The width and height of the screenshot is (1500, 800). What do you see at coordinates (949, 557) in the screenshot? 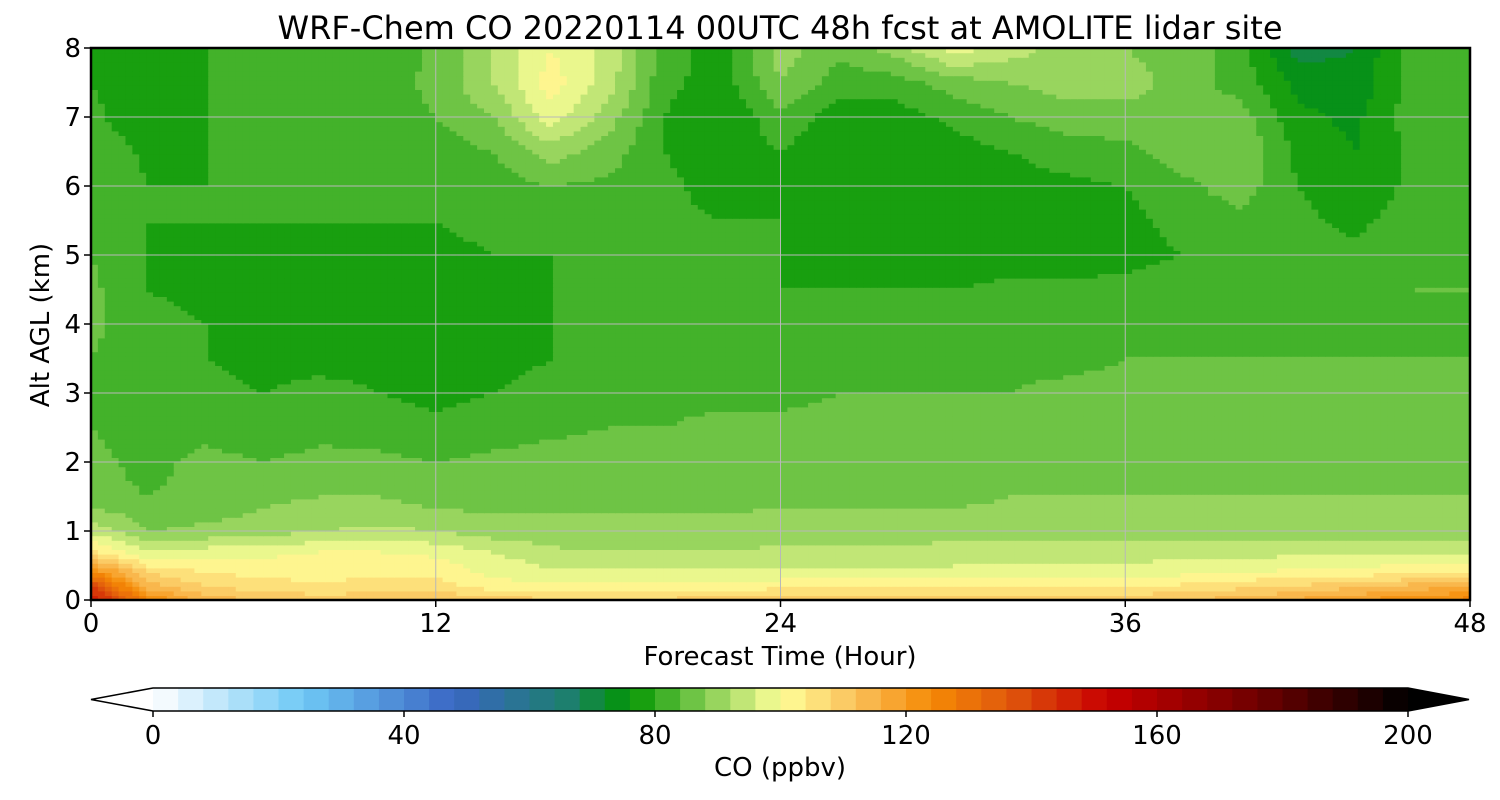
I see `field-cell-1924` at bounding box center [949, 557].